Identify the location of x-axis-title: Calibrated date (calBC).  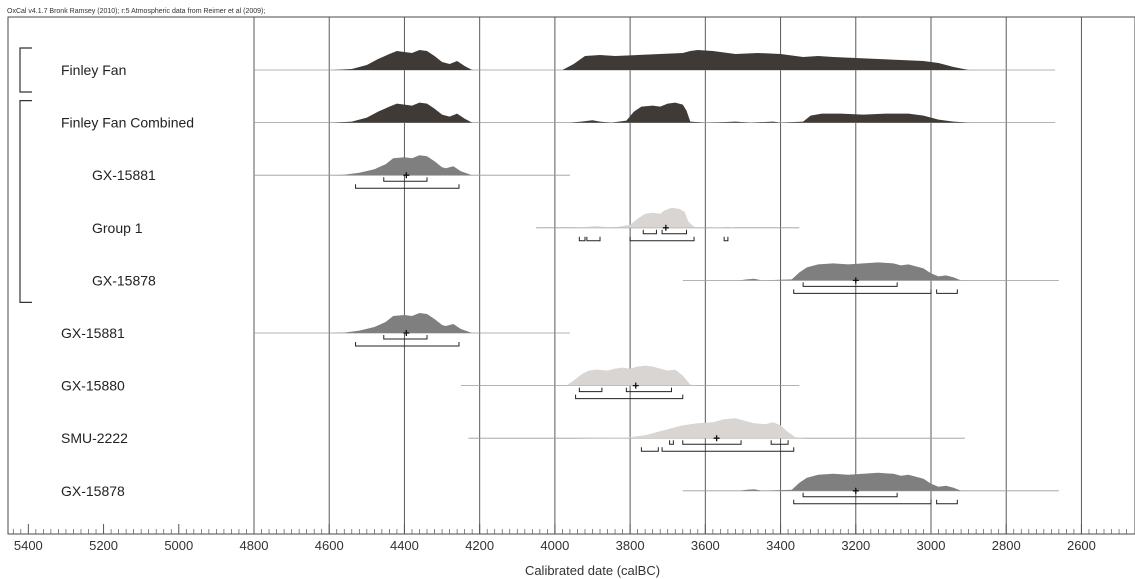
(592, 570).